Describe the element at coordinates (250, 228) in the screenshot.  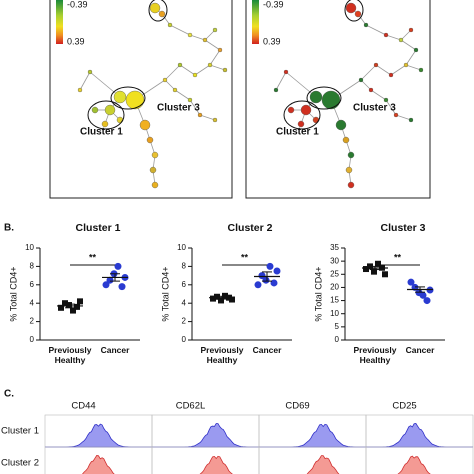
I see `chart-title: Cluster 2` at that location.